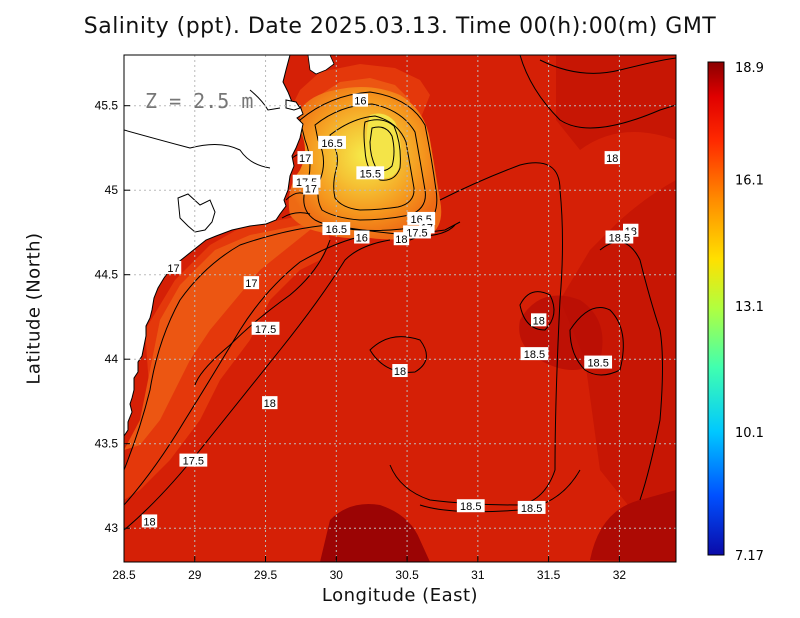 Image resolution: width=800 pixels, height=618 pixels. Describe the element at coordinates (549, 575) in the screenshot. I see `x-tick-label: 31.5` at that location.